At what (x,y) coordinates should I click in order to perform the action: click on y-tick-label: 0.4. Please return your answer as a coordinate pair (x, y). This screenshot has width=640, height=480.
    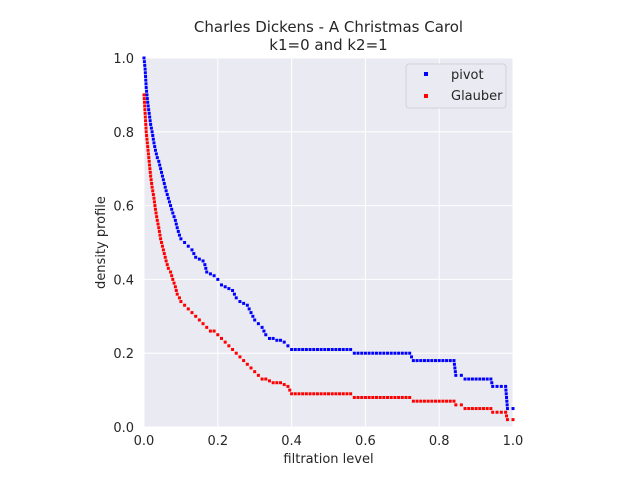
    Looking at the image, I should click on (123, 280).